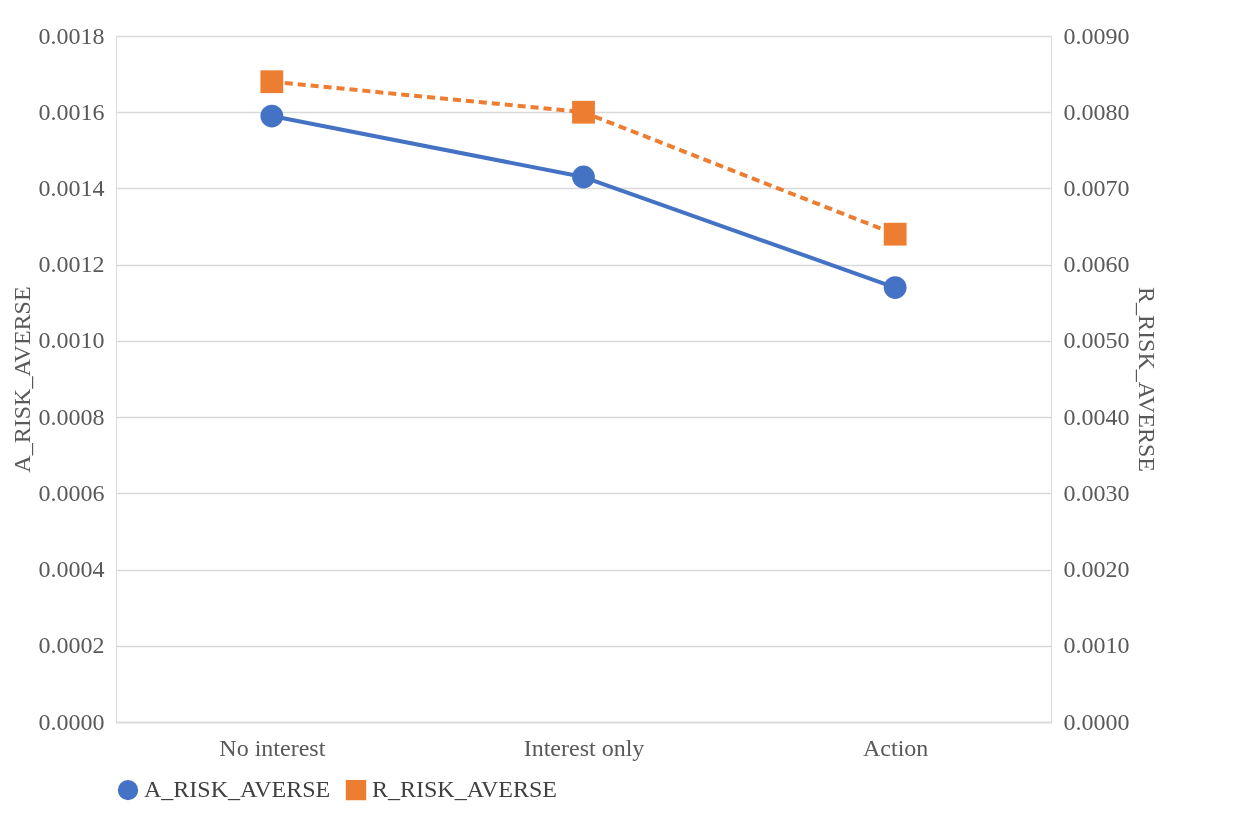  Describe the element at coordinates (237, 789) in the screenshot. I see `legend-label: A_RISK_AVERSE` at that location.